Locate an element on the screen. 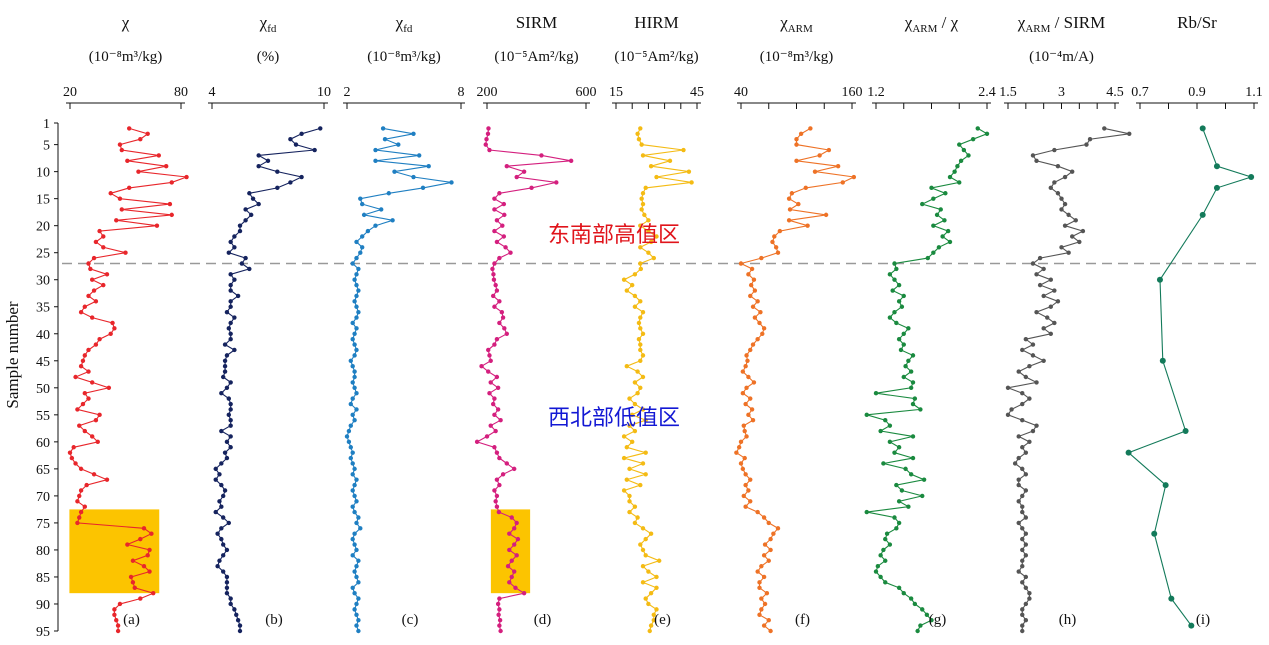 This screenshot has width=1269, height=645. panel-8: χARM / SIRM (10⁻⁴m/A) 1.5 3 4.5 (h) is located at coordinates (1065, 323).